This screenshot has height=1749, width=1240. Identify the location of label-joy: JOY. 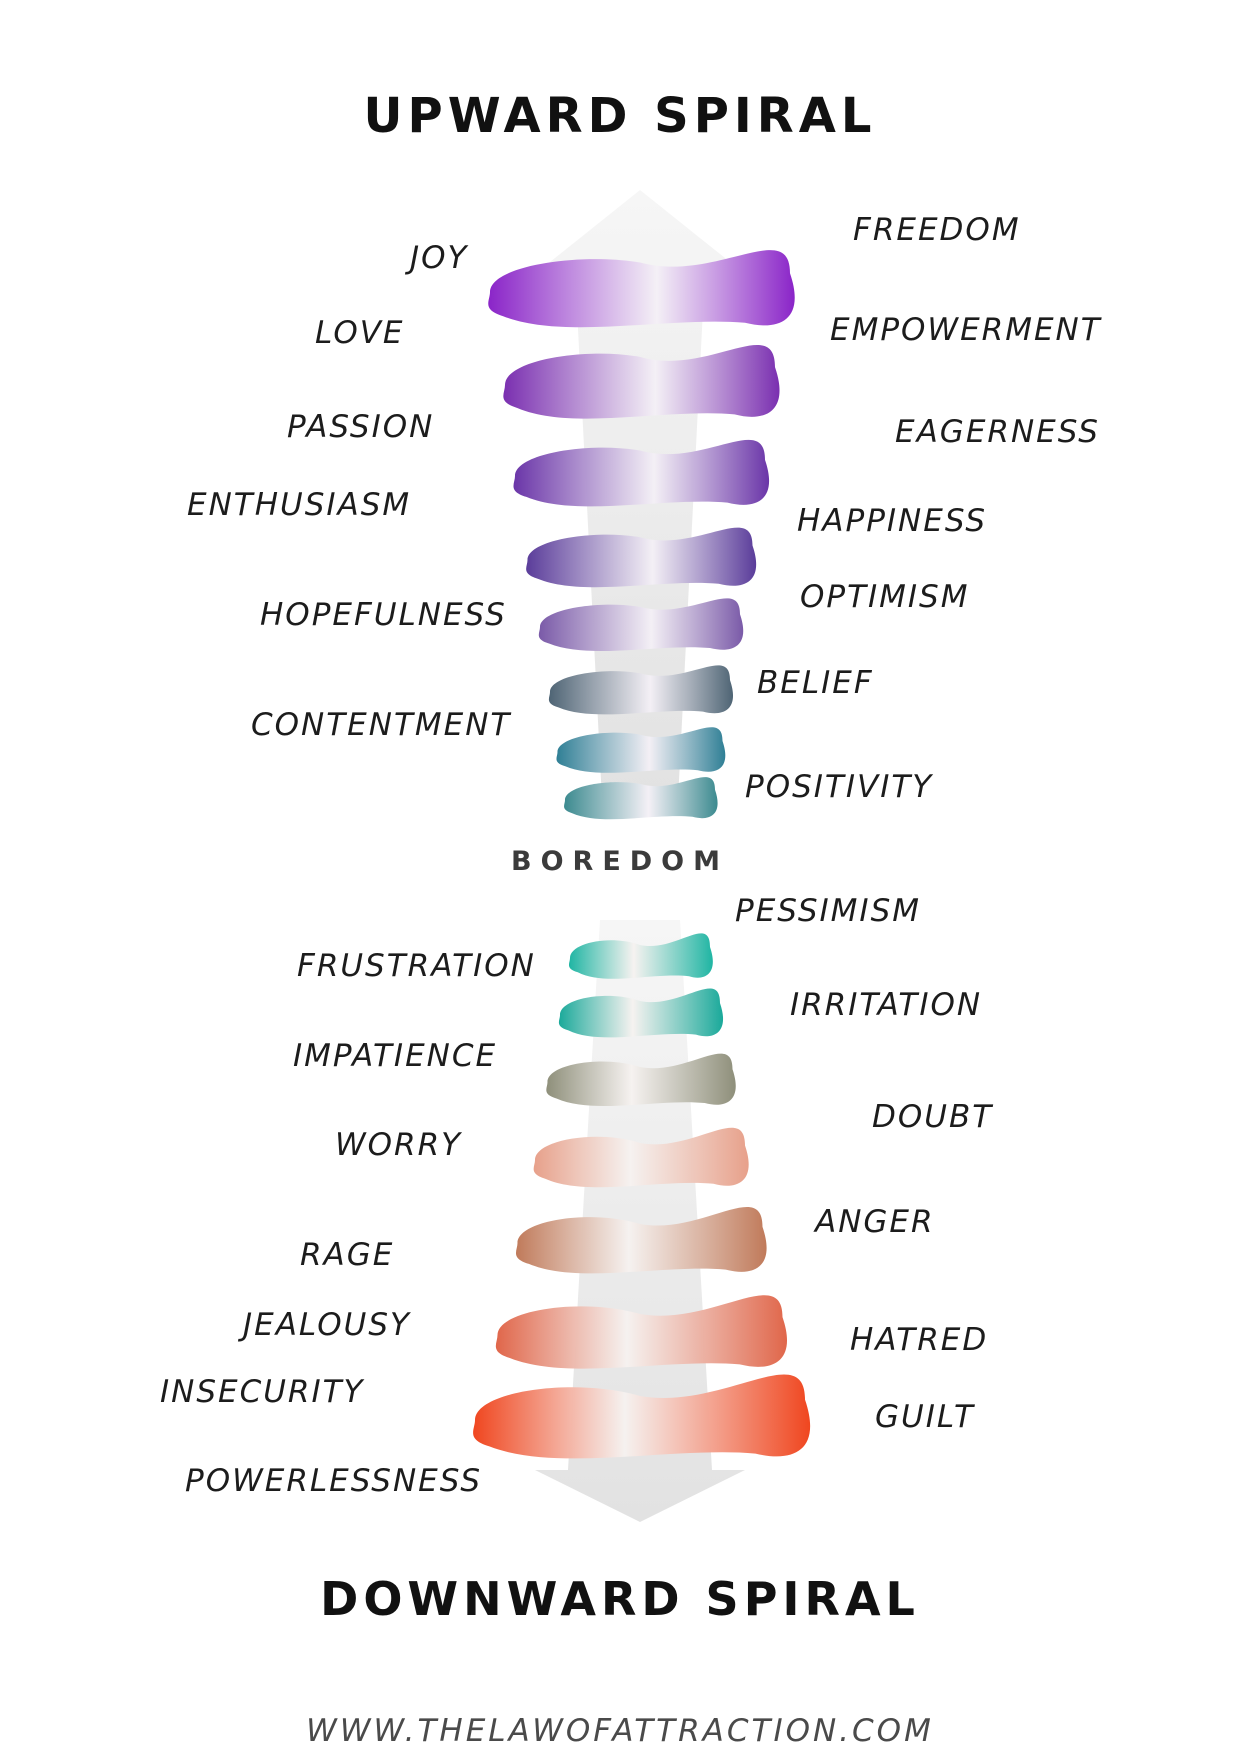
(439, 258).